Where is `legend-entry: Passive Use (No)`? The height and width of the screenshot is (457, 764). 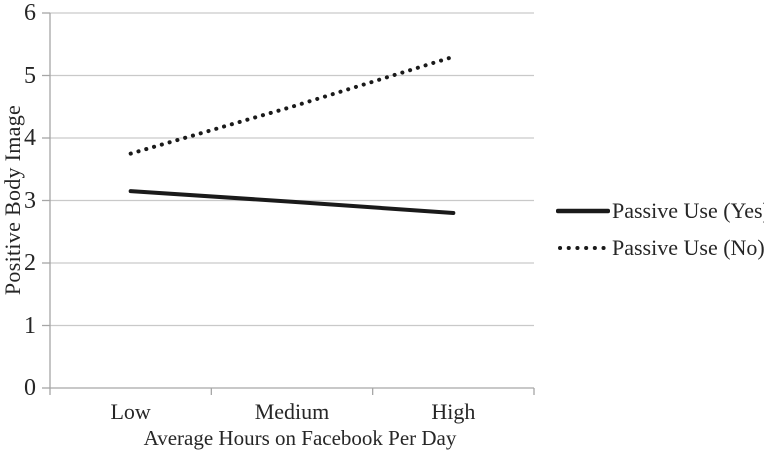 legend-entry: Passive Use (No) is located at coordinates (660, 248).